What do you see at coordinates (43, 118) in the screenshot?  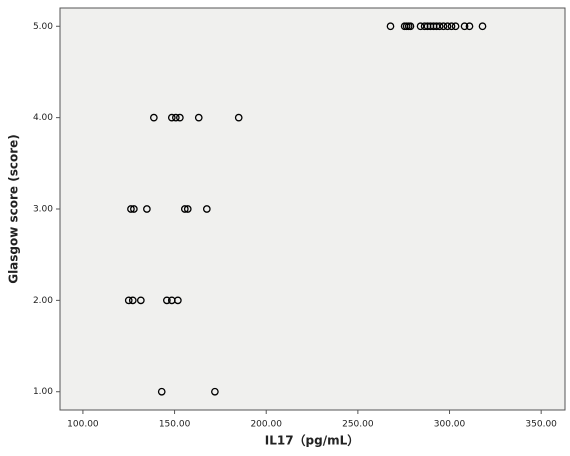 I see `y-tick-label: 4.00` at bounding box center [43, 118].